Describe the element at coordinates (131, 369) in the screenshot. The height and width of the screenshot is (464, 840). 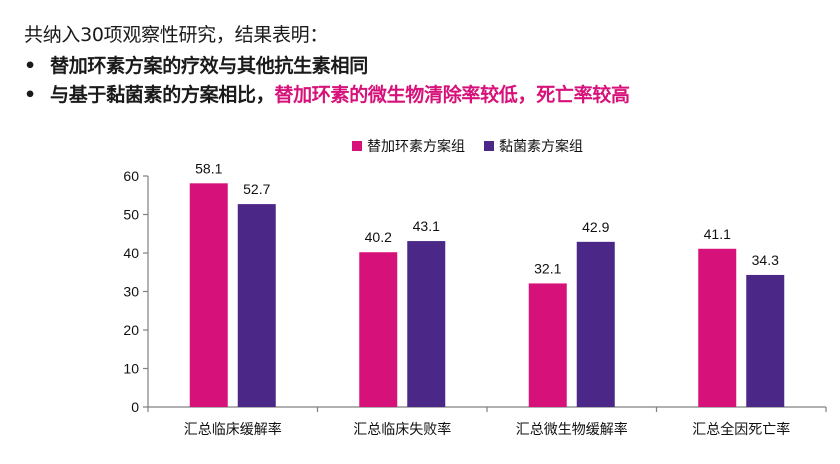
I see `y-tick-label: 10` at that location.